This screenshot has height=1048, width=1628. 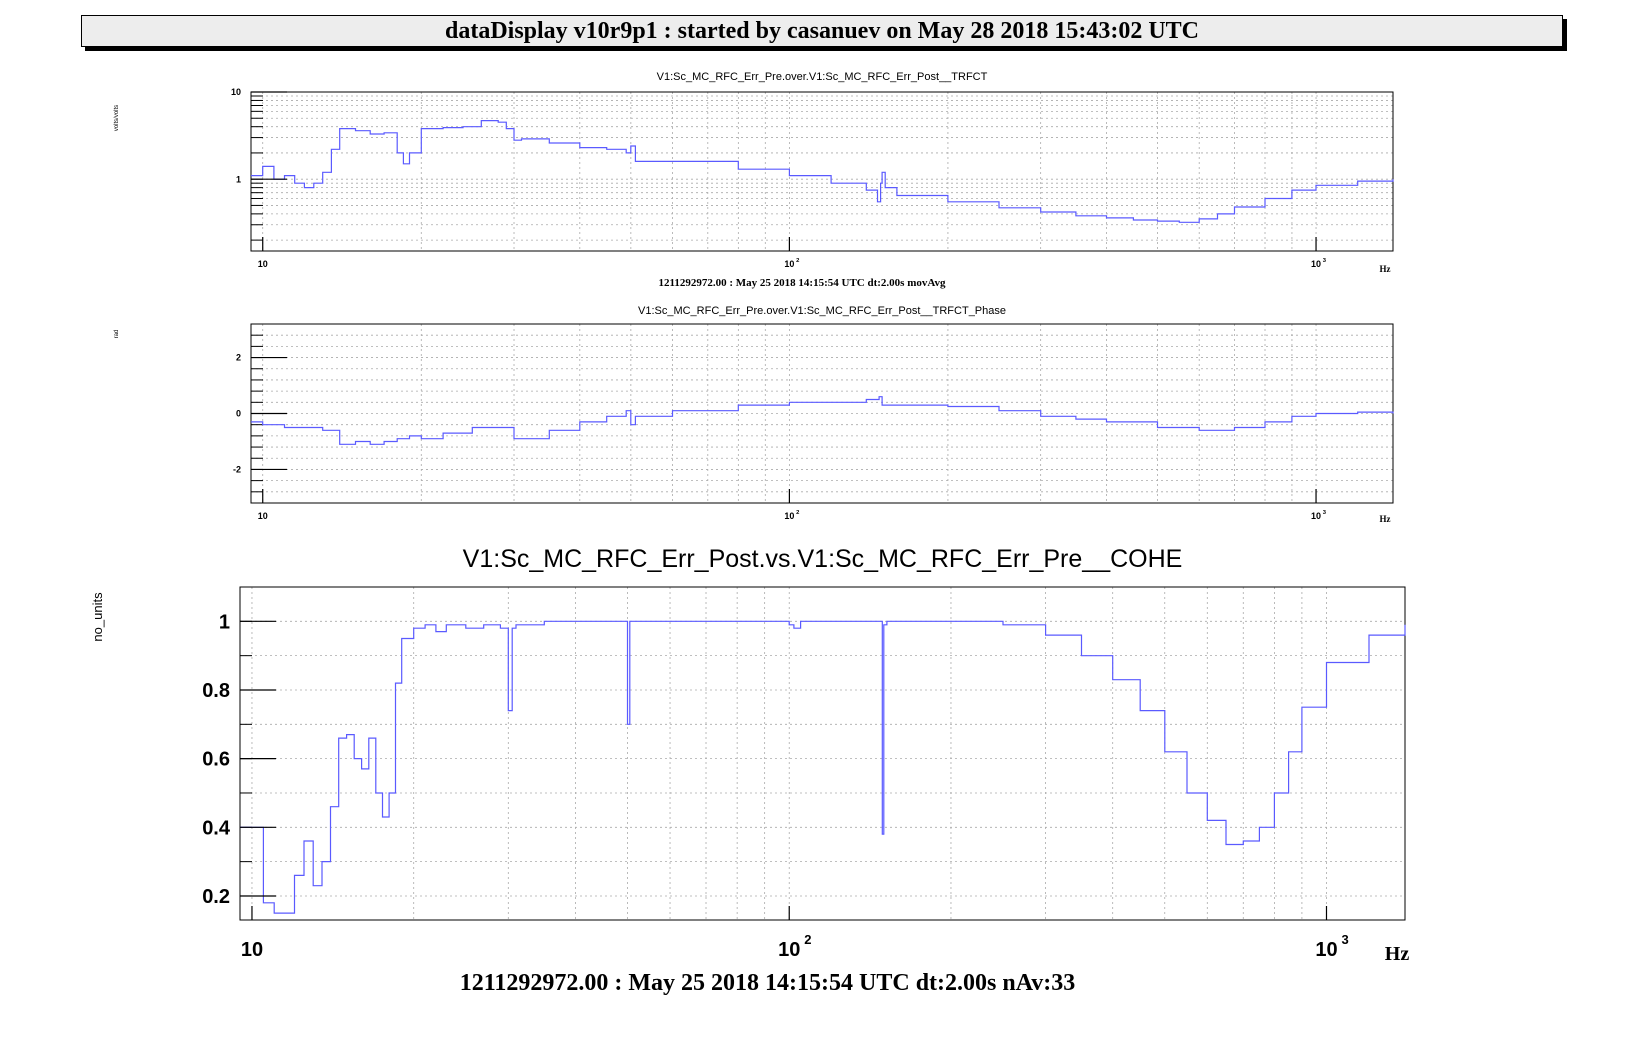 What do you see at coordinates (236, 92) in the screenshot?
I see `y-tick-label: 10` at bounding box center [236, 92].